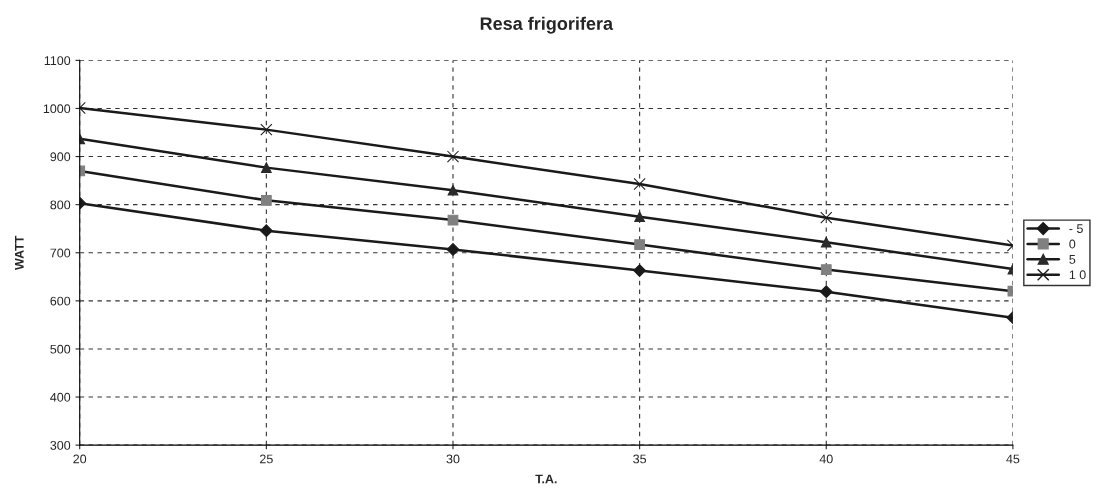 The width and height of the screenshot is (1107, 503). Describe the element at coordinates (1072, 259) in the screenshot. I see `legend-label: 5` at that location.